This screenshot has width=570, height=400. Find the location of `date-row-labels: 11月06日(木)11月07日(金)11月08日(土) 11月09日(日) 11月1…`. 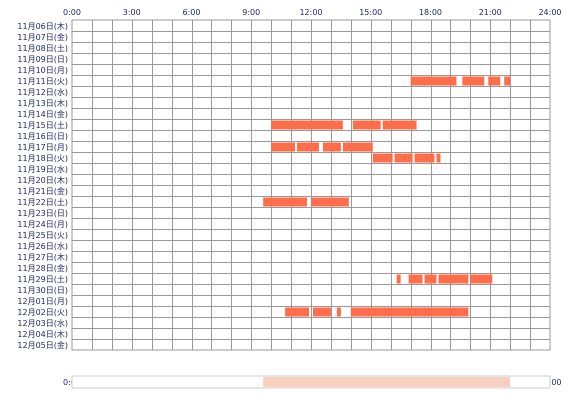

date-row-labels: 11月06日(木)11月07日(金)11月08日(土) 11月09日(日) 11月1… is located at coordinates (42, 185).